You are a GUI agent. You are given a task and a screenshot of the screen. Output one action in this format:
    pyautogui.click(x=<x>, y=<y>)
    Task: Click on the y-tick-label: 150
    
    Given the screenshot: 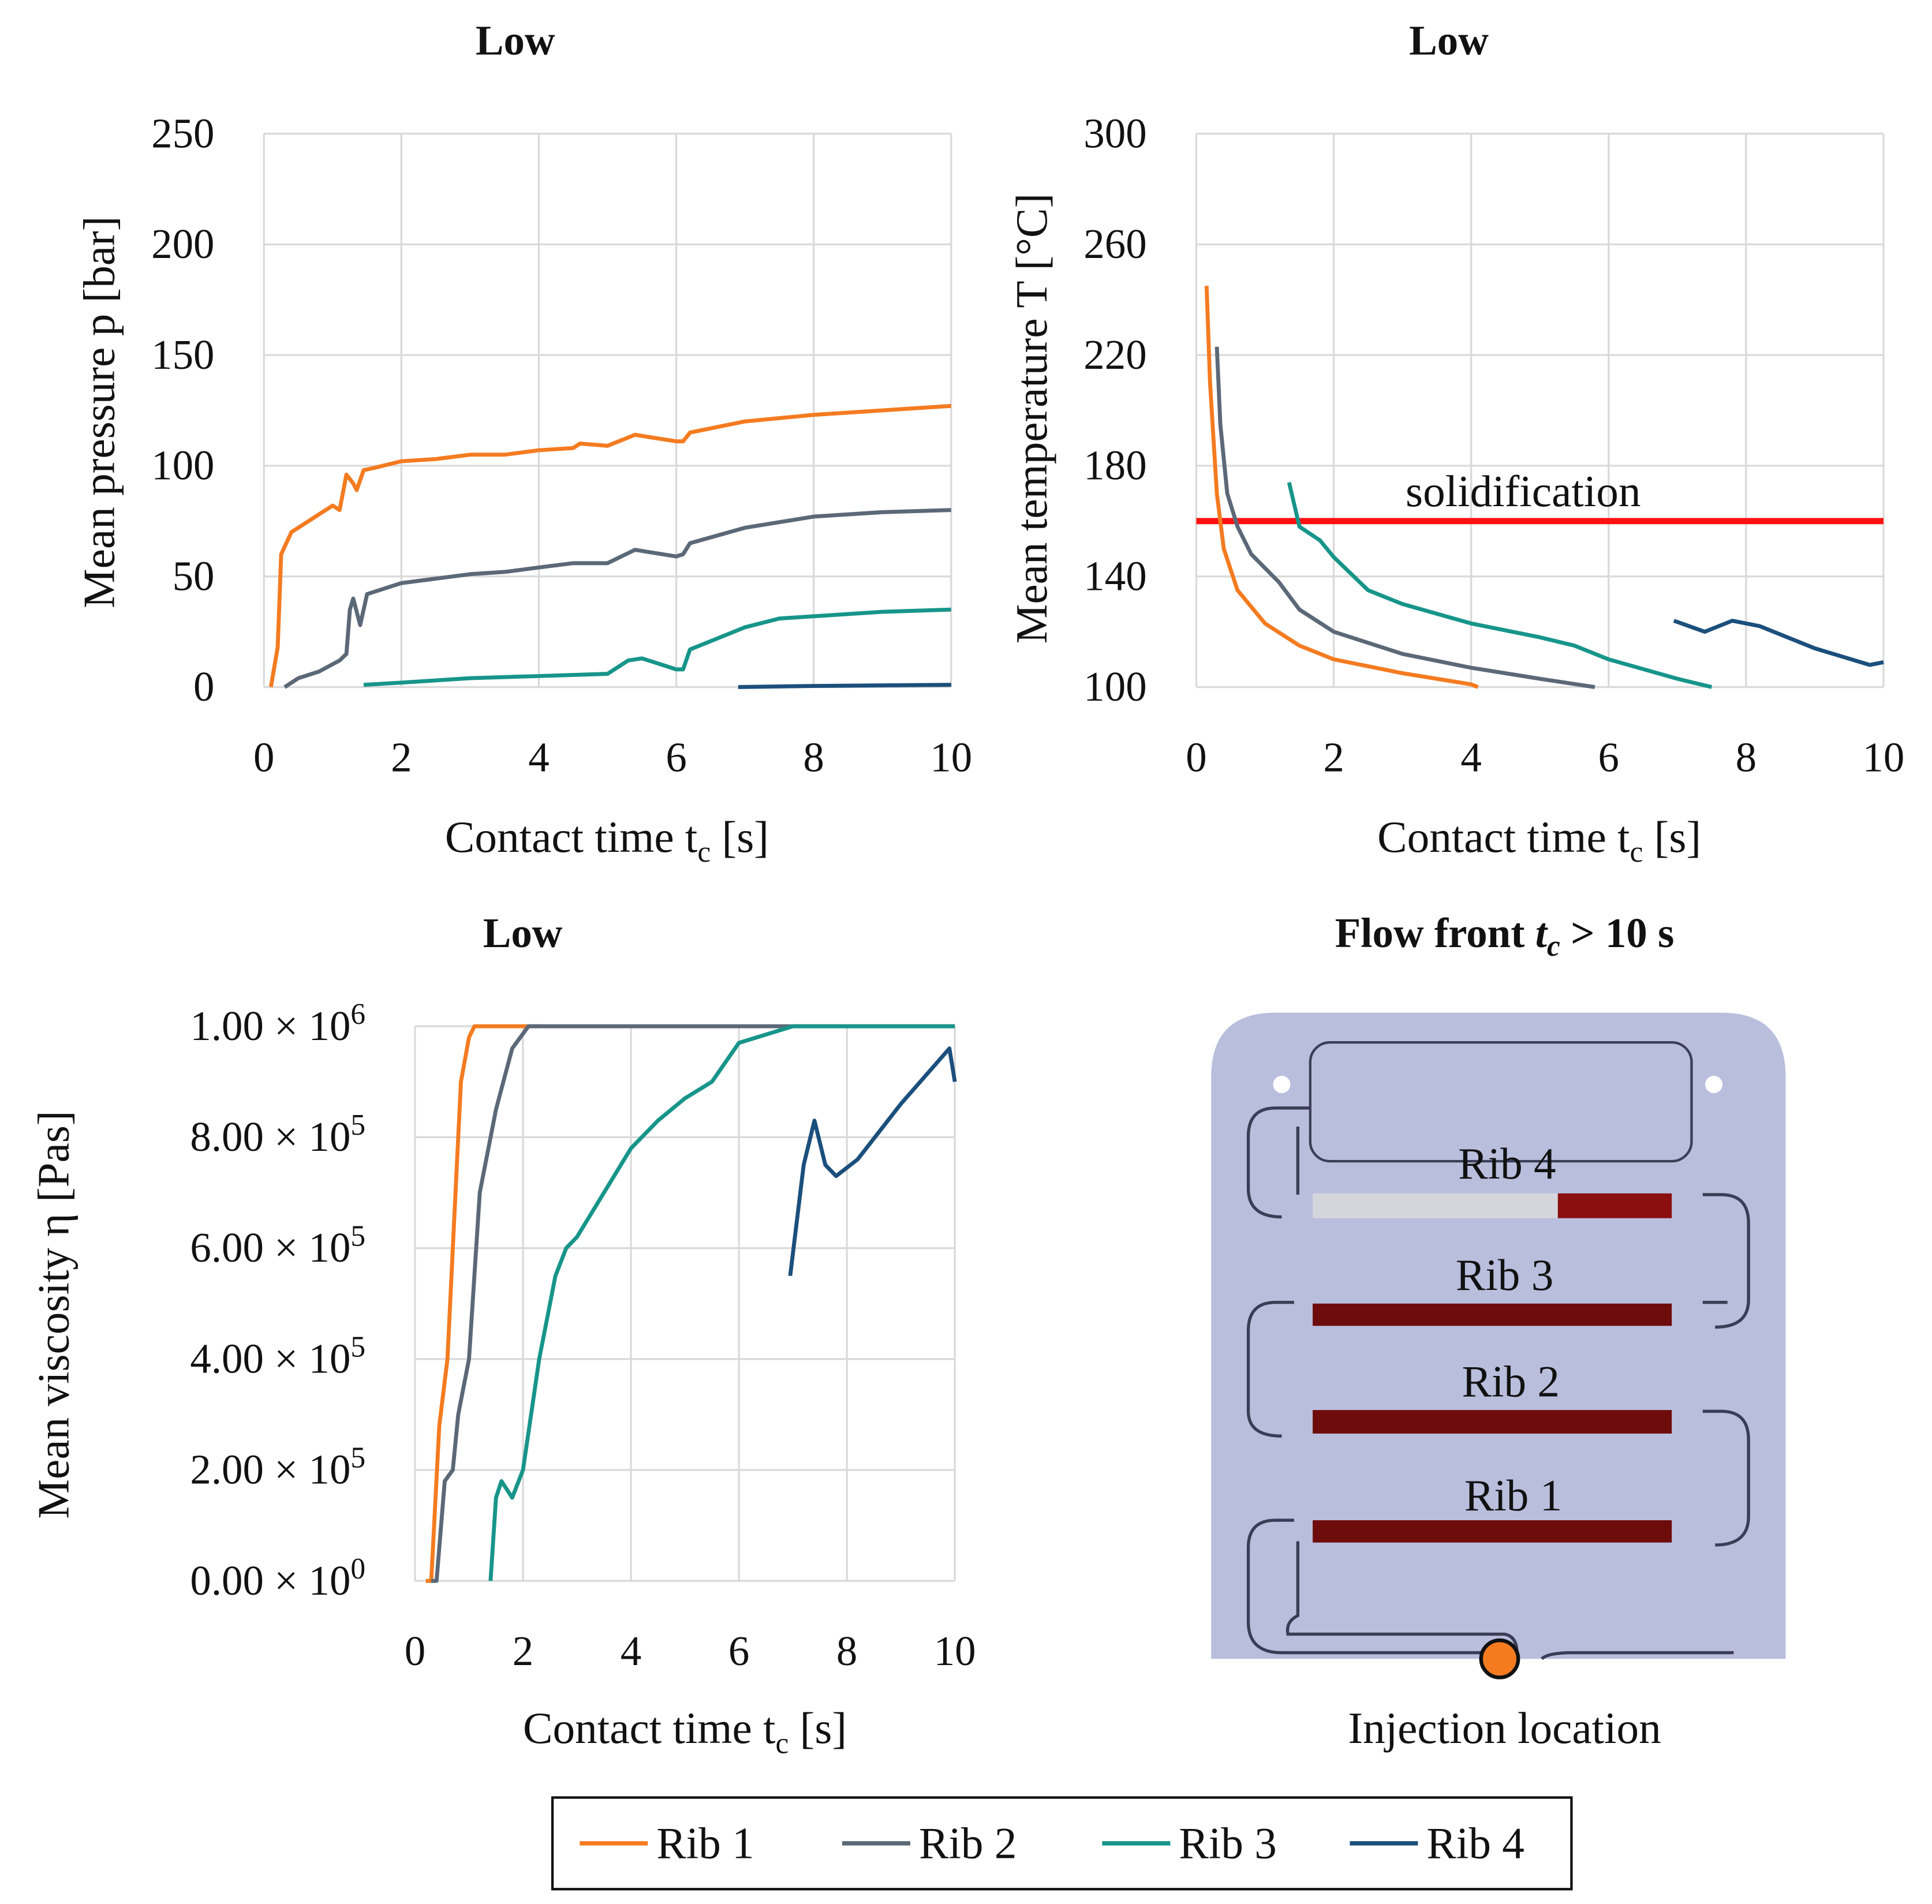 What is the action you would take?
    pyautogui.click(x=182, y=355)
    